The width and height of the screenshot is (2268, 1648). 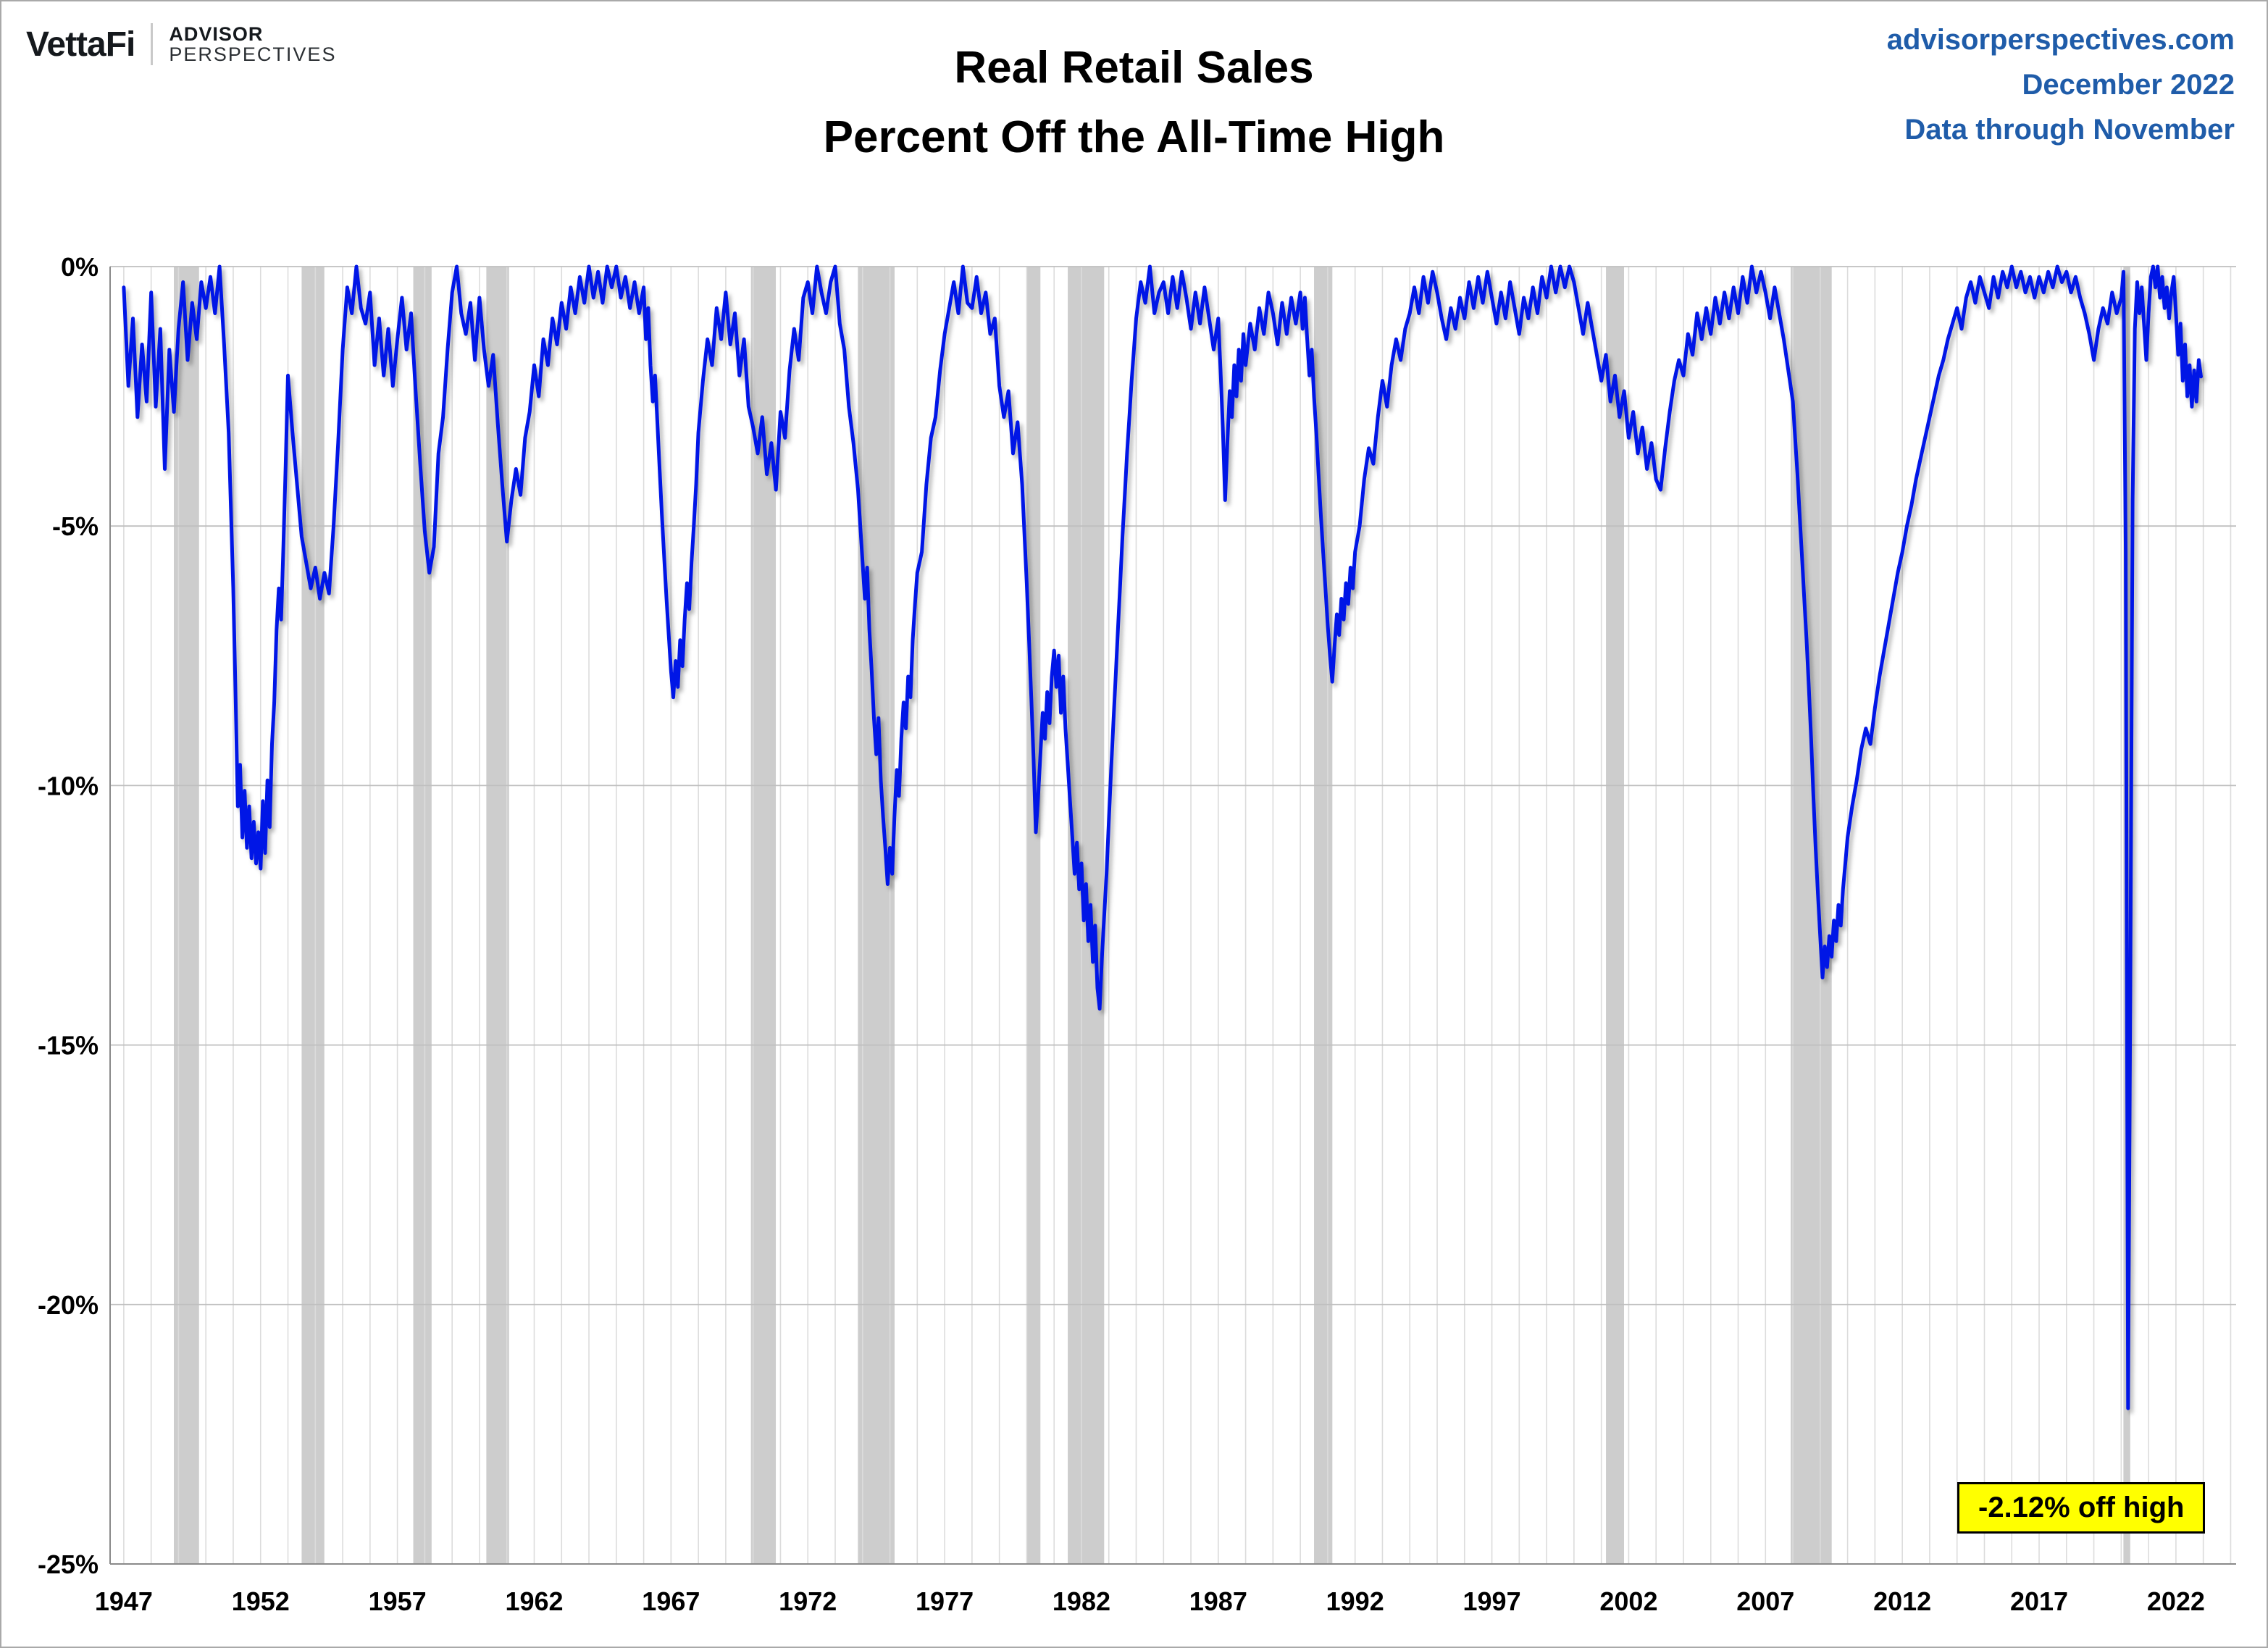 I want to click on x-tick-label: 1967, so click(x=671, y=1601).